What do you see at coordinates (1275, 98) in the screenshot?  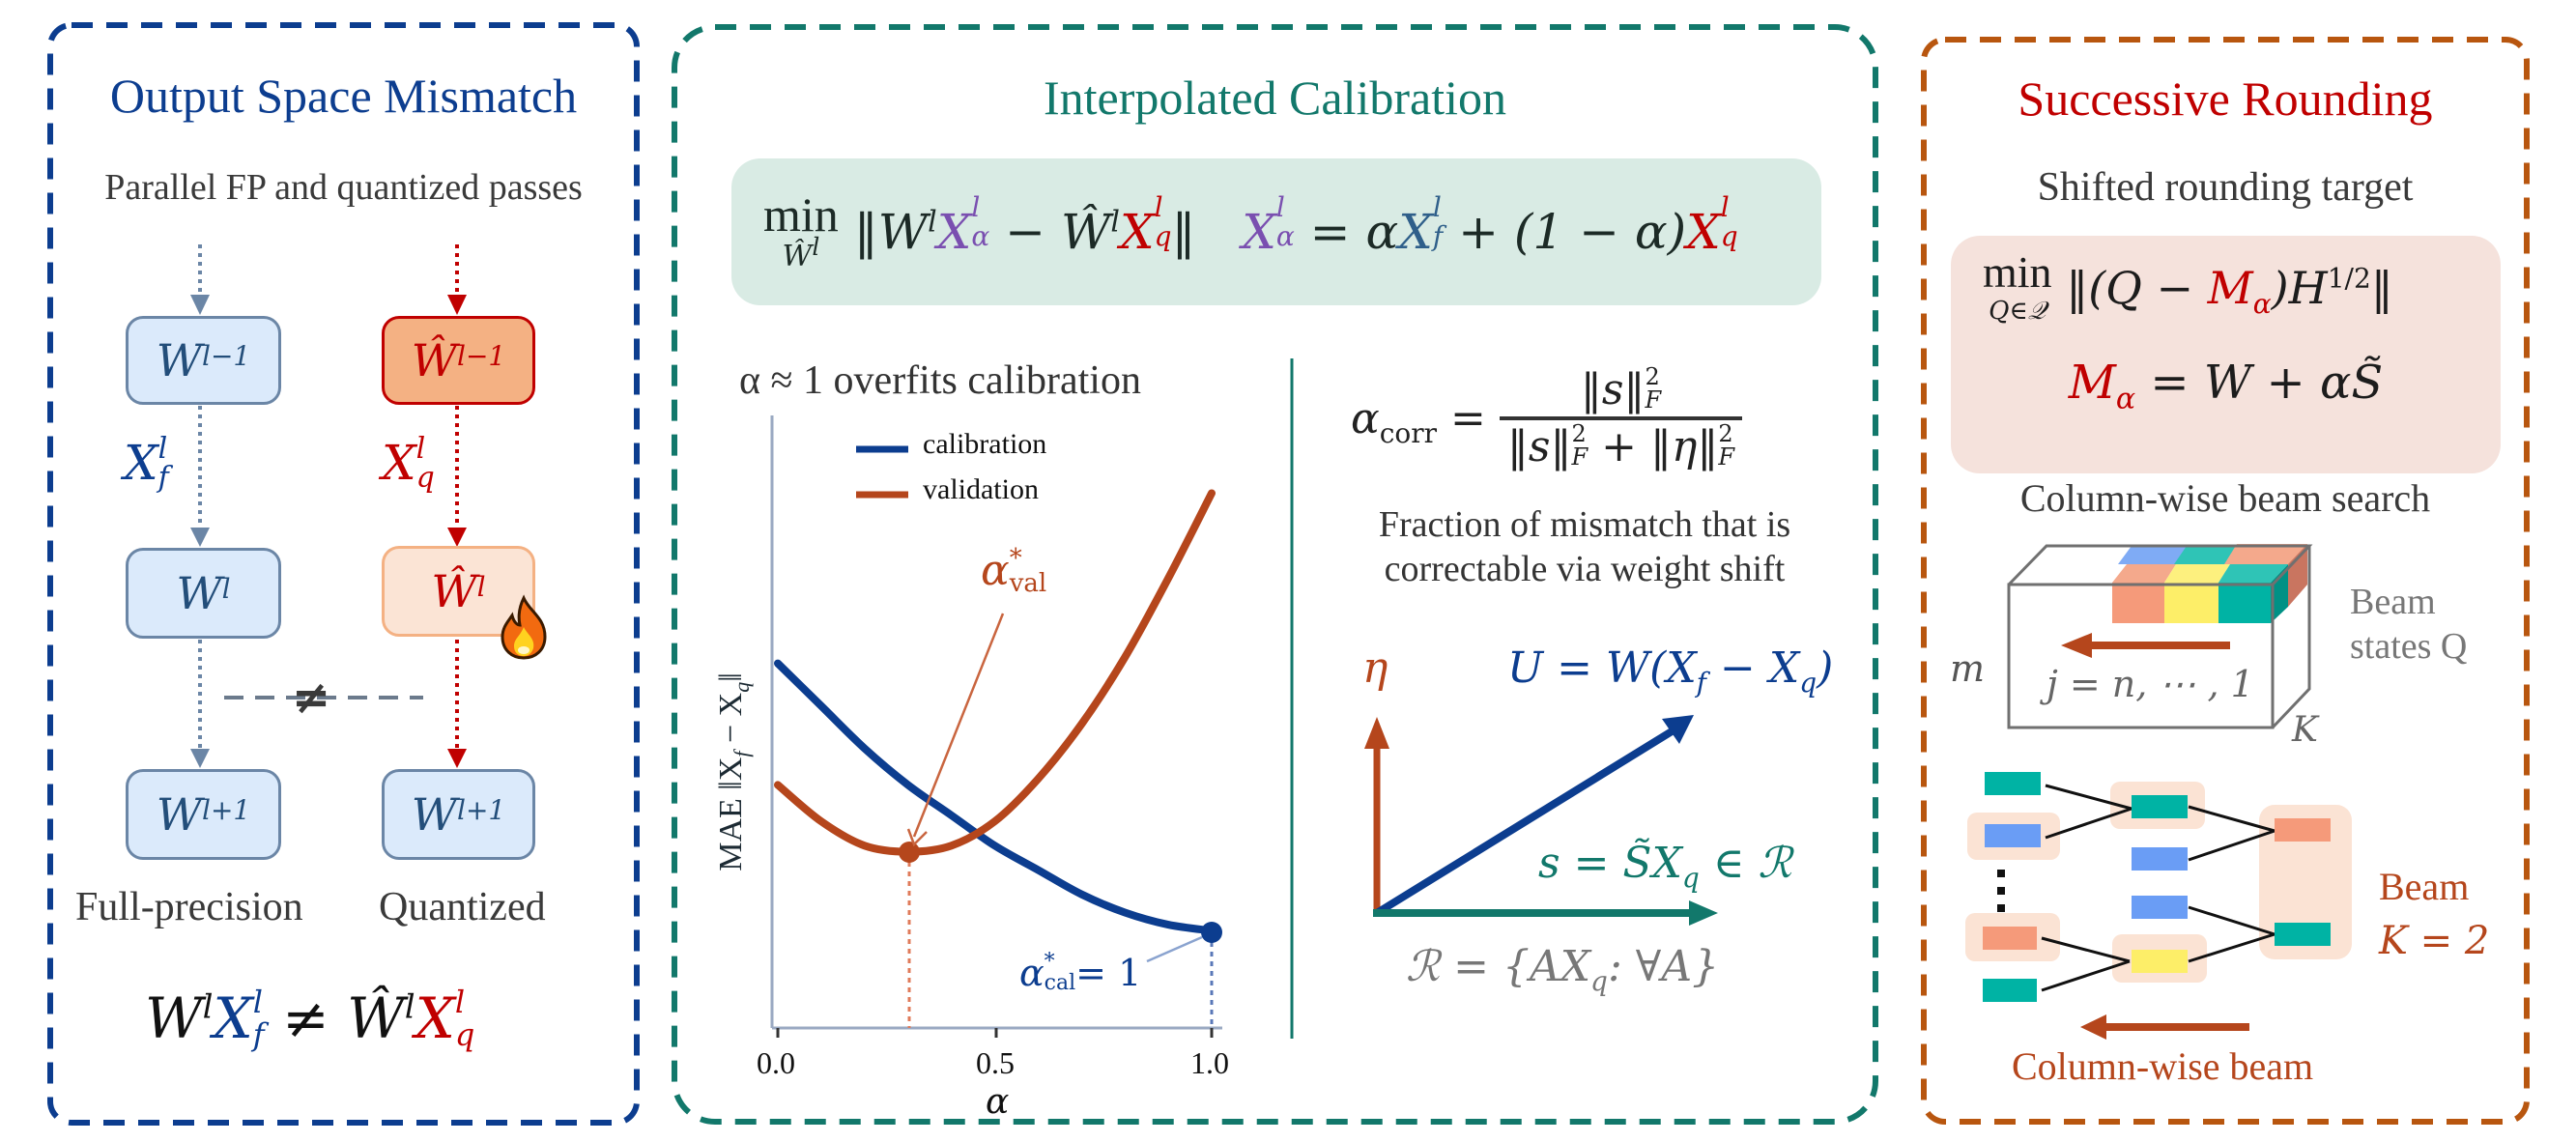 I see `panel2-title: Interpolated Calibration` at bounding box center [1275, 98].